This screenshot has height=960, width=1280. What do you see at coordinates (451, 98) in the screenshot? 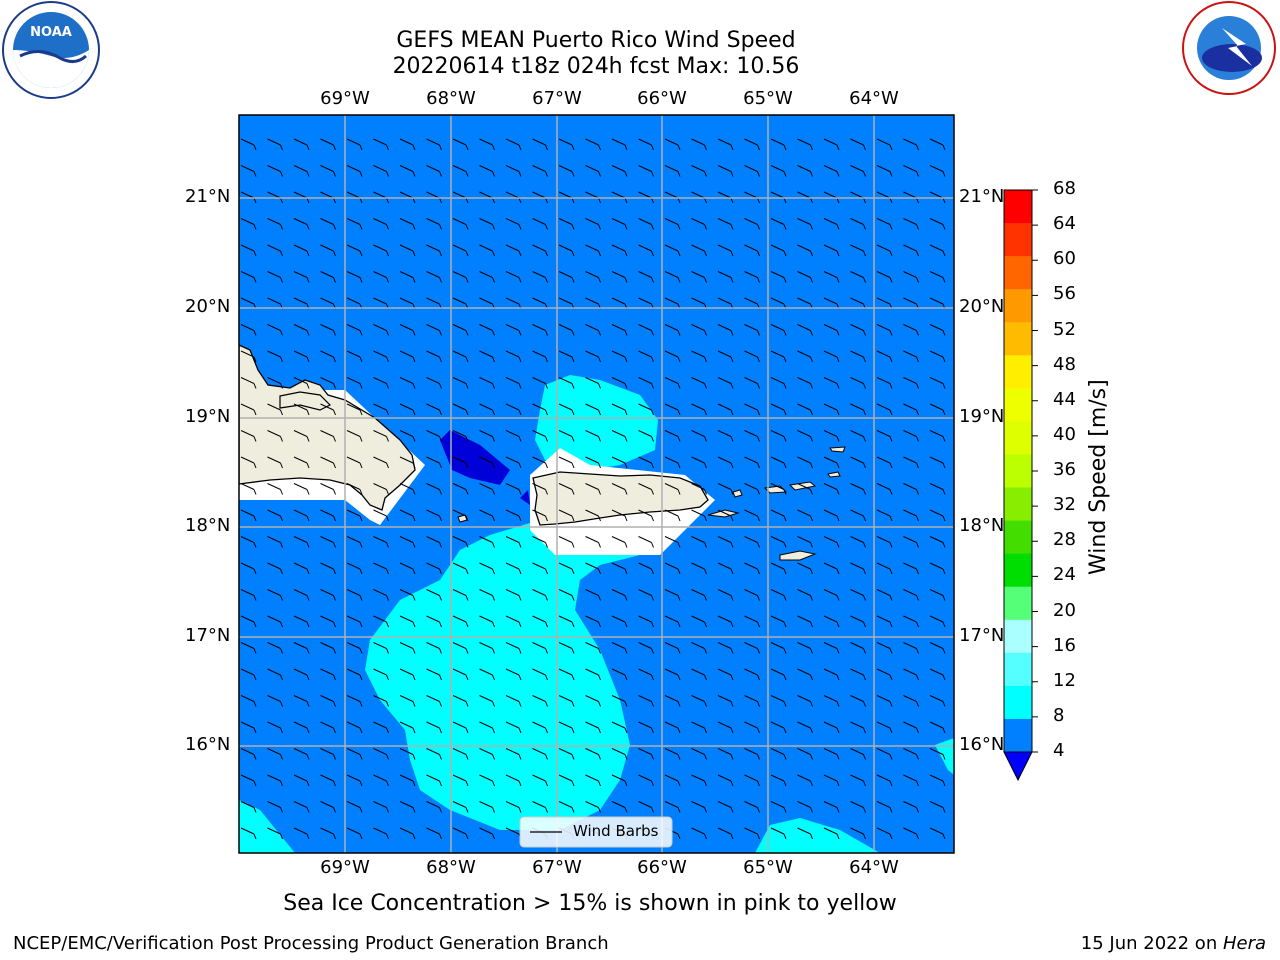
I see `lon-label-top: 68°W` at bounding box center [451, 98].